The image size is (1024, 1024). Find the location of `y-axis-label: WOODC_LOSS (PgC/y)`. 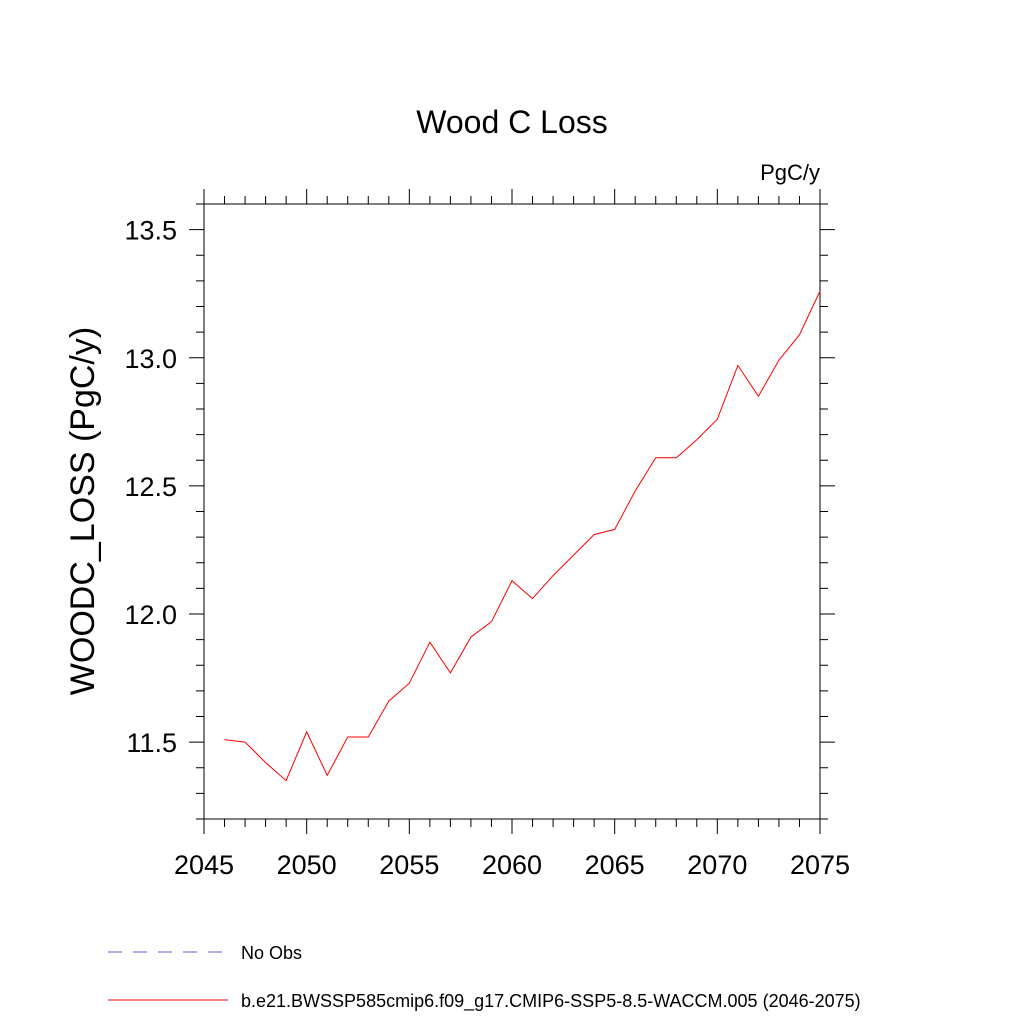

y-axis-label: WOODC_LOSS (PgC/y) is located at coordinates (83, 511).